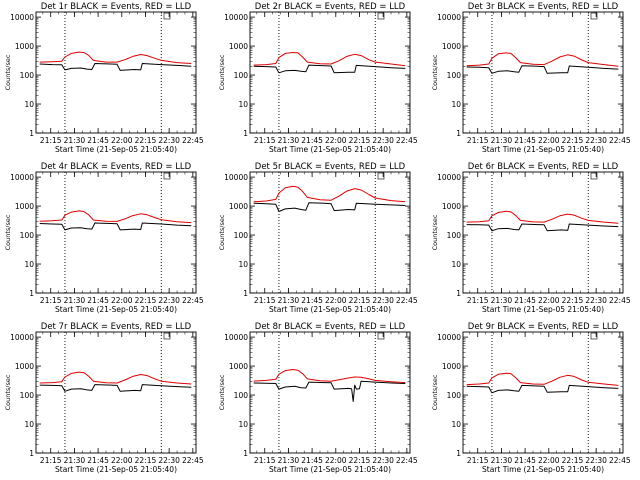 The width and height of the screenshot is (640, 480). What do you see at coordinates (330, 327) in the screenshot?
I see `panel-title: Det 8r BLACK = Events, RED = LLD` at bounding box center [330, 327].